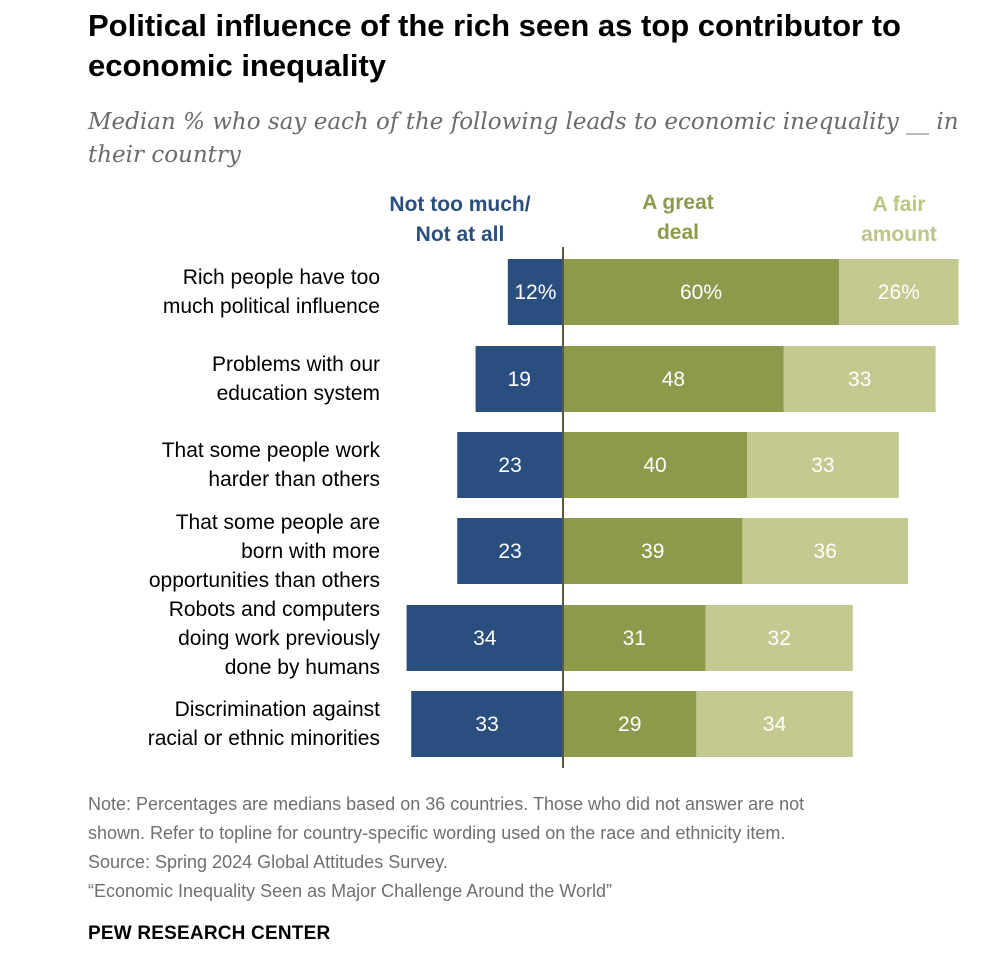 This screenshot has width=1000, height=961. I want to click on value-label-fair-amount: 26%, so click(899, 292).